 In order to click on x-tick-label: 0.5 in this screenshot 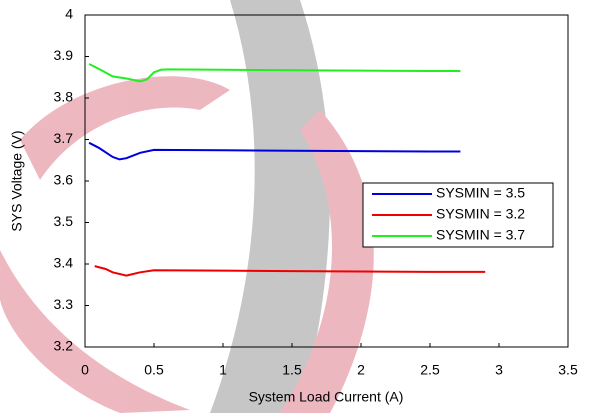, I will do `click(154, 370)`.